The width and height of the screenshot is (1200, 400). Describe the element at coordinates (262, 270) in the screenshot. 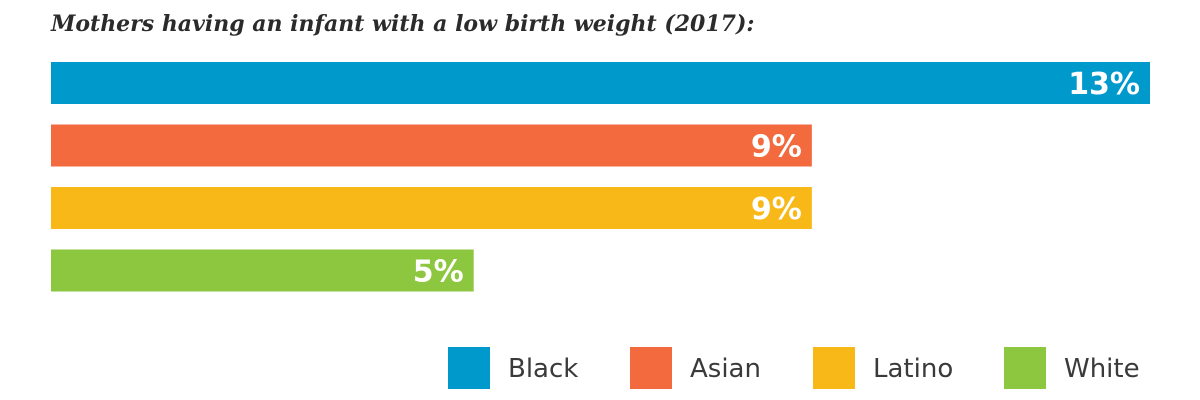

I see `bar-white` at that location.